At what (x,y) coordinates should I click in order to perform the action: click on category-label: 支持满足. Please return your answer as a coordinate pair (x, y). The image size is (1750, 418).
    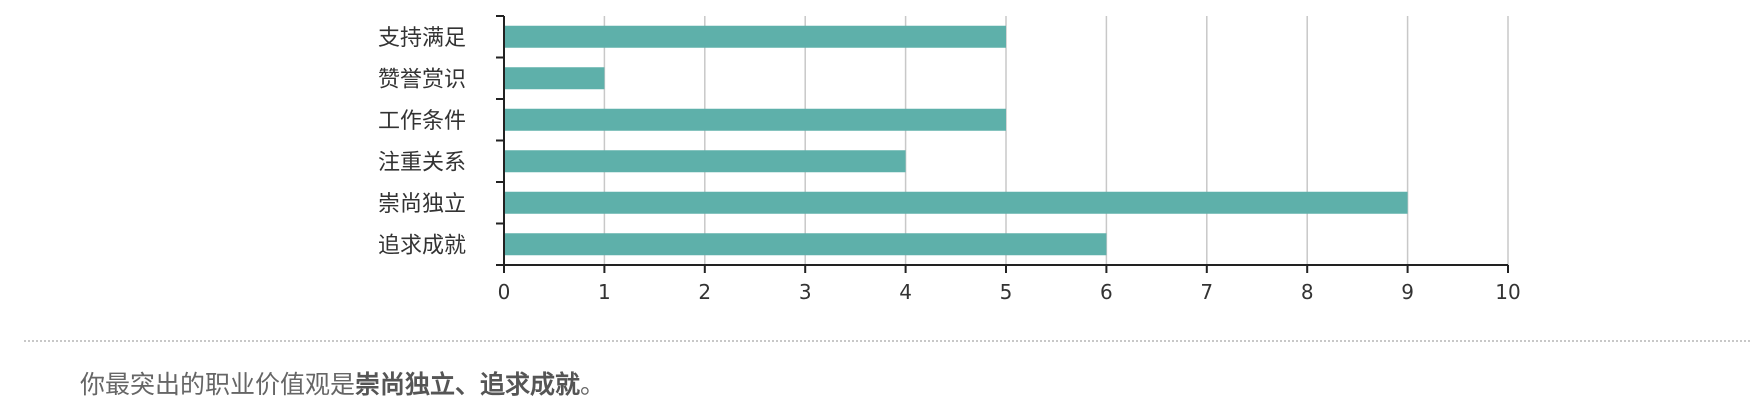
    Looking at the image, I should click on (422, 38).